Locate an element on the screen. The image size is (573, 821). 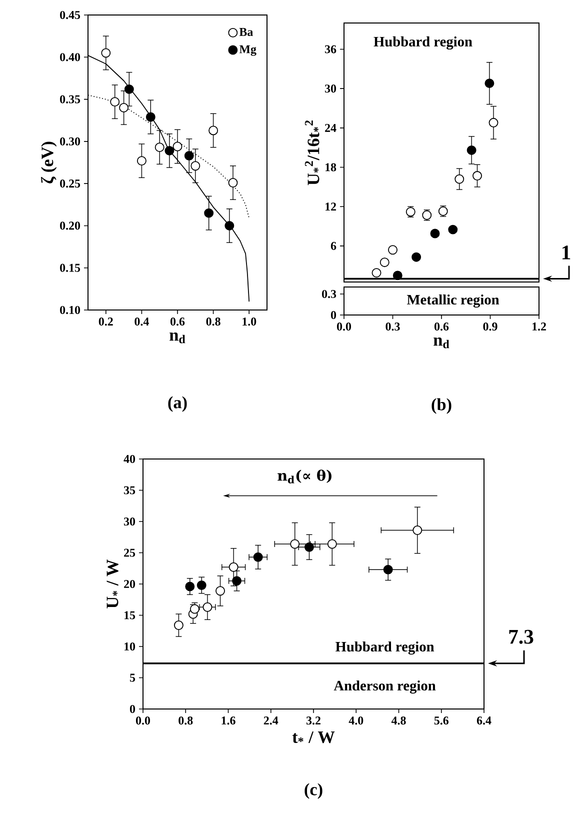
x-tick-label: 6.4 is located at coordinates (484, 720).